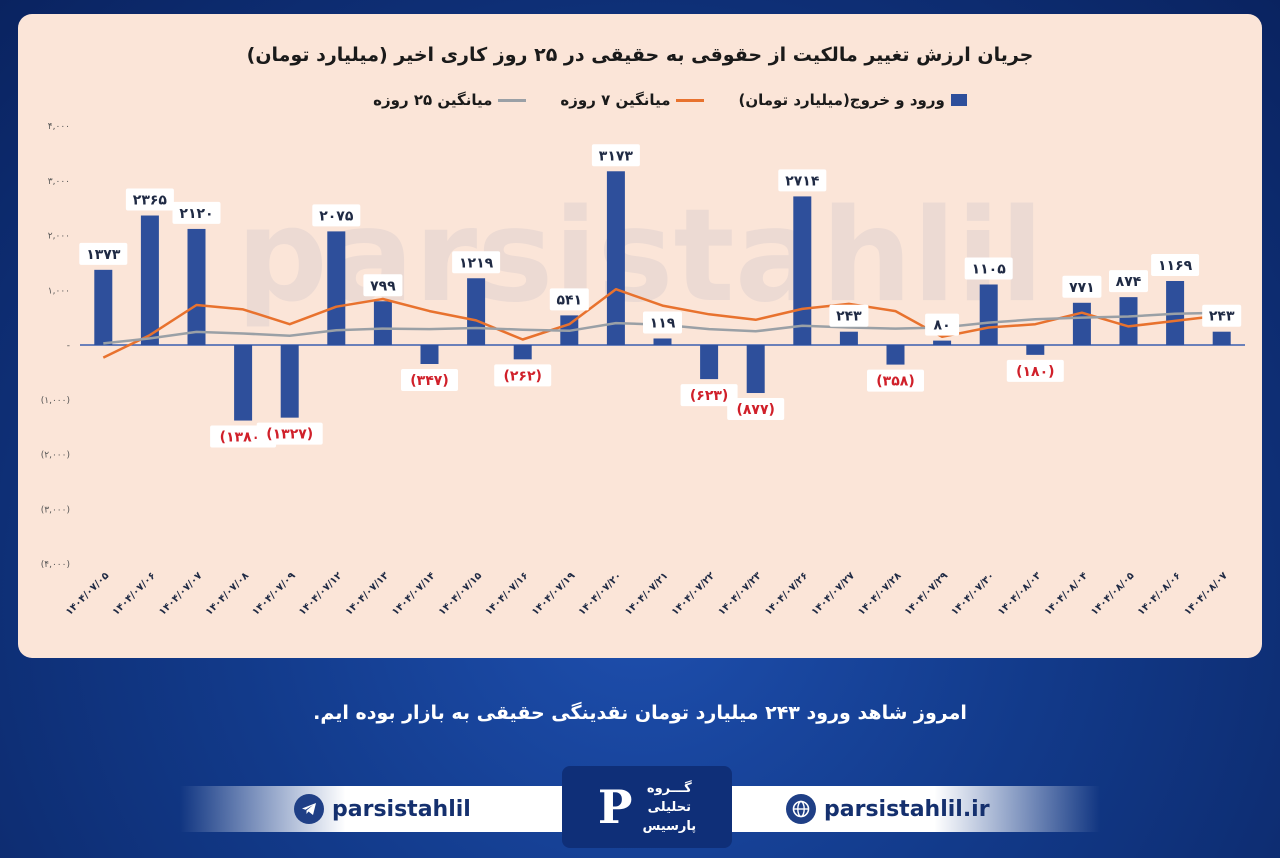 Image resolution: width=1280 pixels, height=858 pixels. I want to click on legend-swatch-ma25, so click(512, 100).